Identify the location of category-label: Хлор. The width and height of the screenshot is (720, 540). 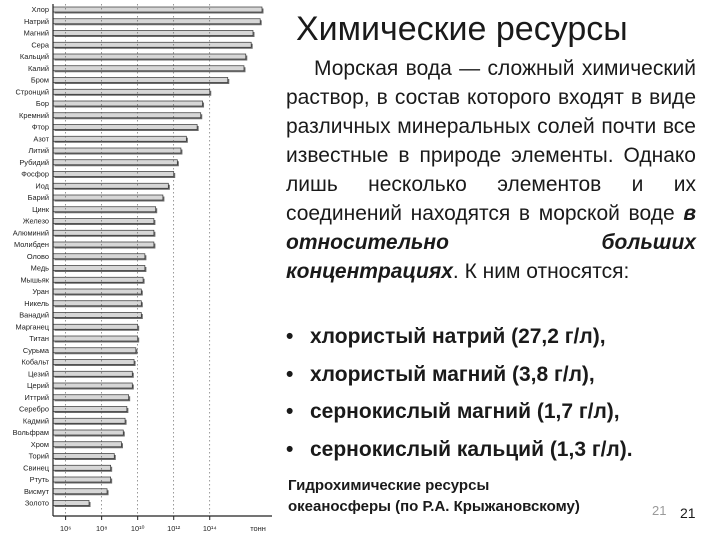
(40, 9).